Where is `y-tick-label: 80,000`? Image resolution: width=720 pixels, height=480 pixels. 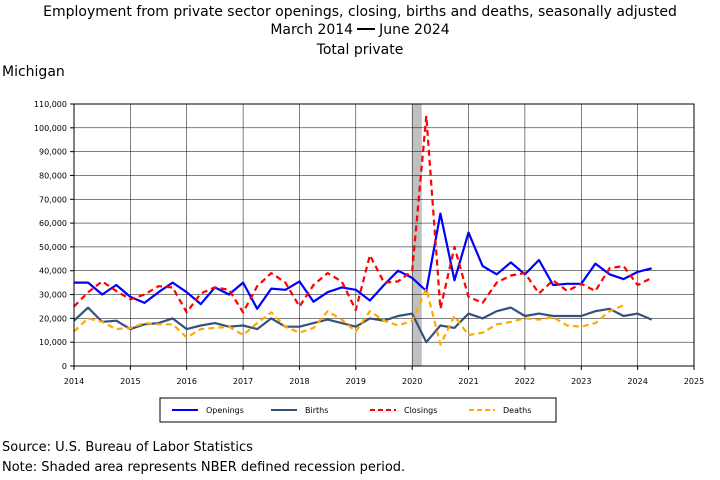 y-tick-label: 80,000 is located at coordinates (53, 175).